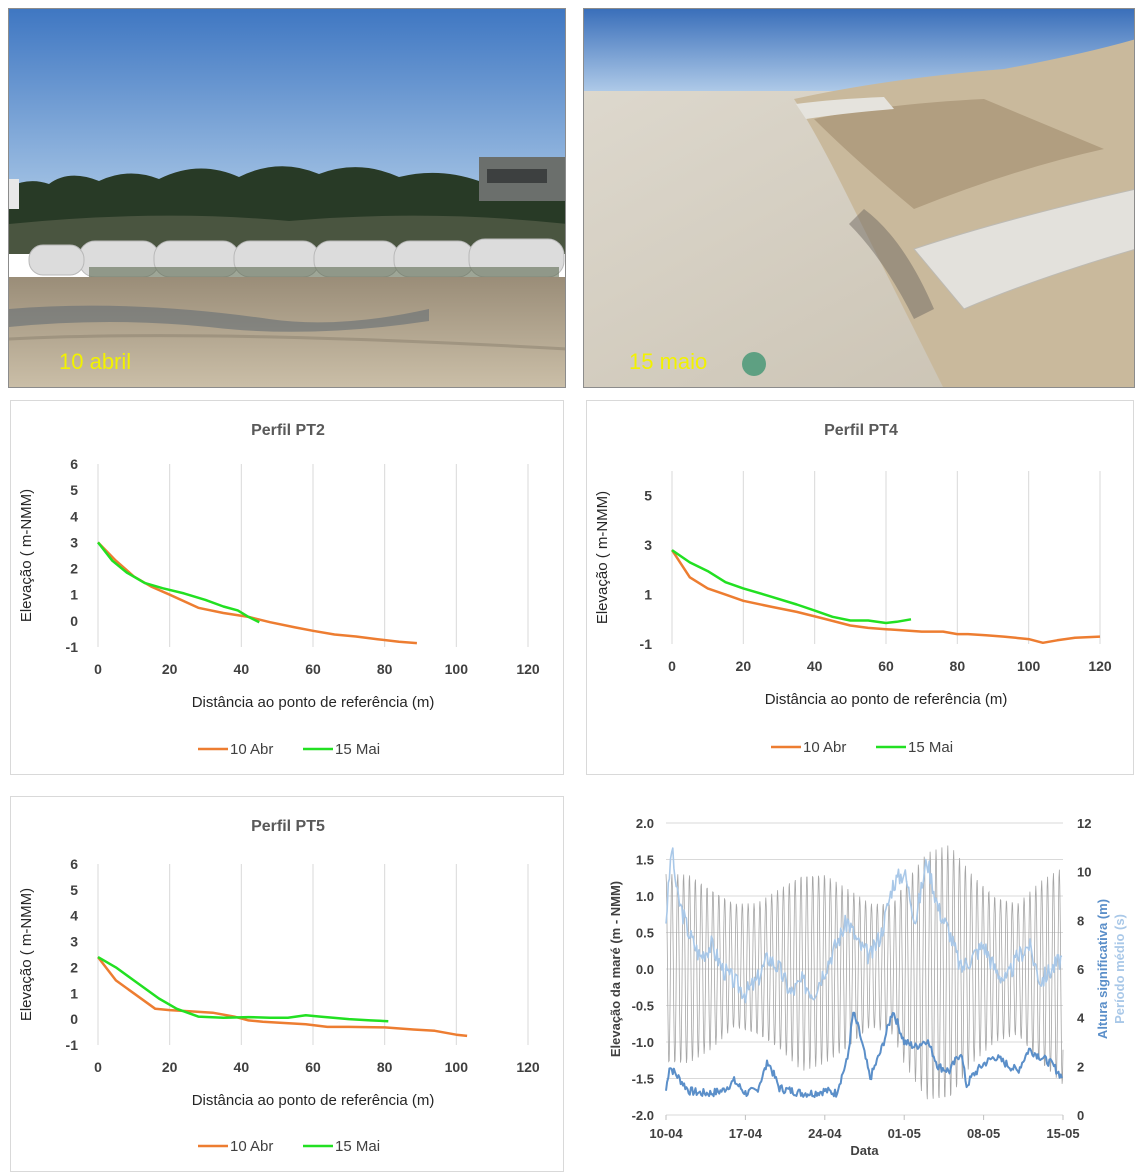 Image resolution: width=1135 pixels, height=1173 pixels. What do you see at coordinates (1084, 872) in the screenshot?
I see `y2-tick-label: 10` at bounding box center [1084, 872].